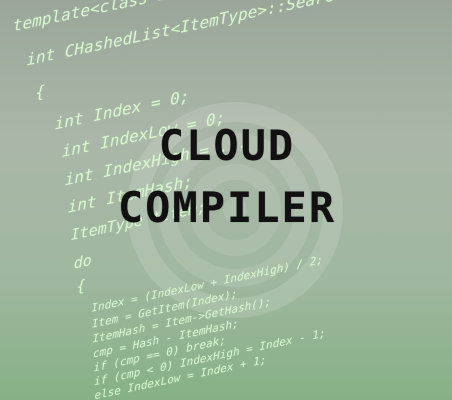  What do you see at coordinates (81, 286) in the screenshot?
I see `code-line-10: {` at bounding box center [81, 286].